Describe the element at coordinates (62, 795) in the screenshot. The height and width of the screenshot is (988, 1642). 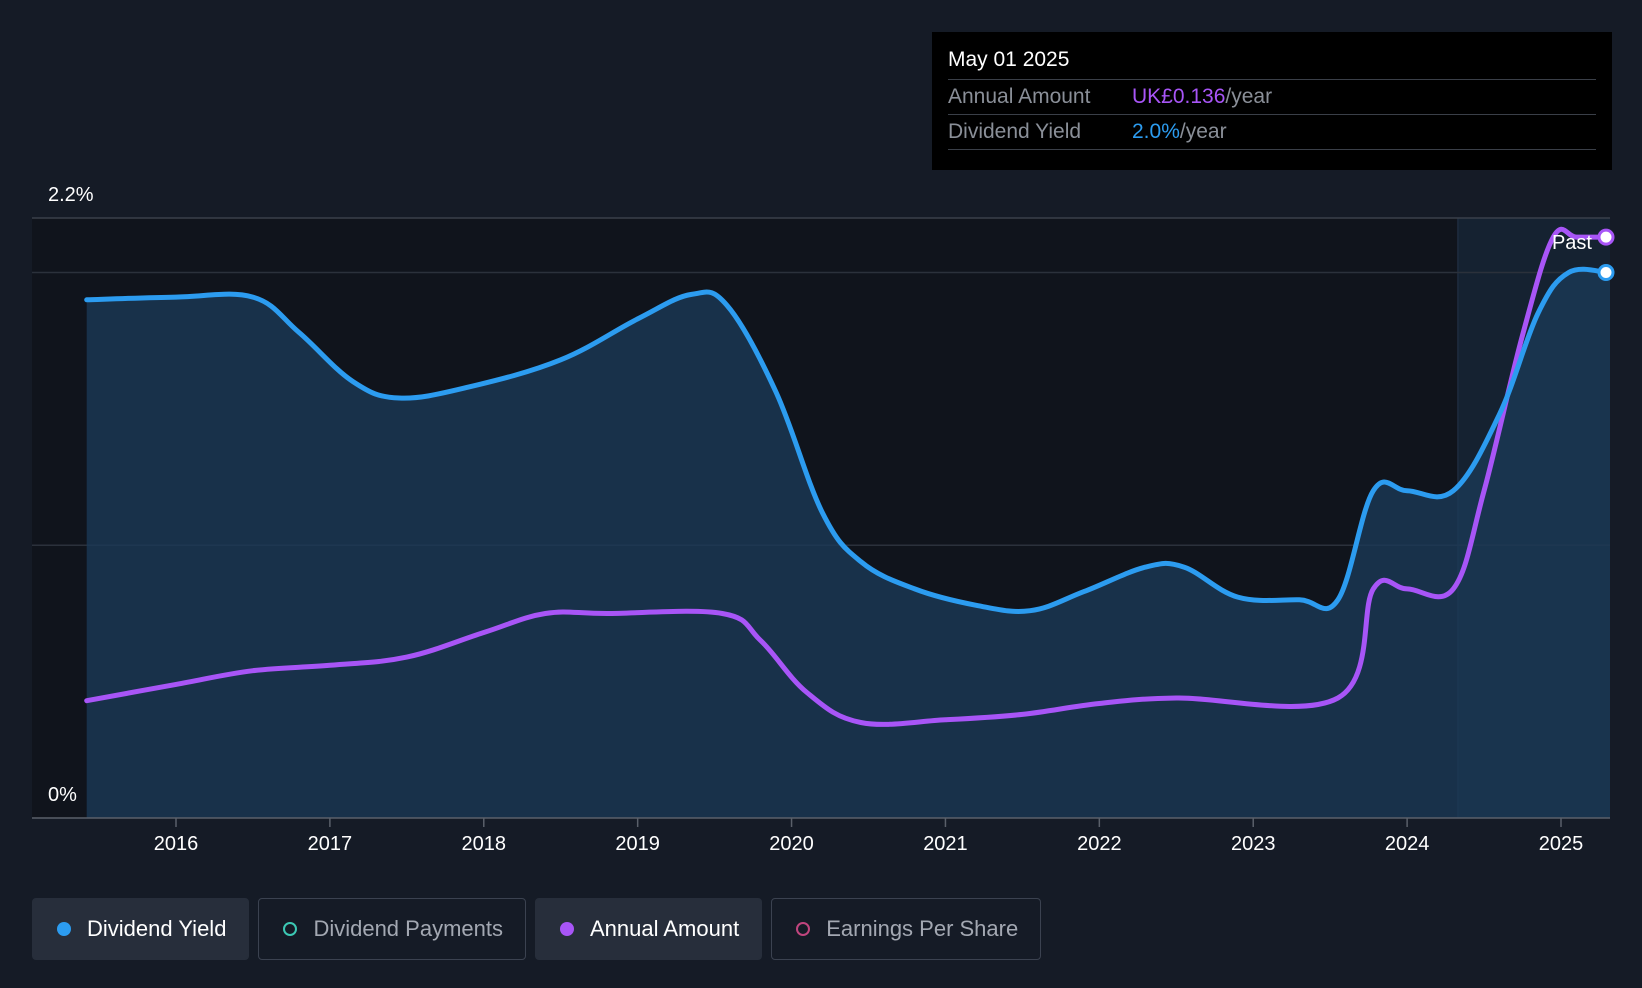
I see `y-tick-label-min: 0%` at that location.